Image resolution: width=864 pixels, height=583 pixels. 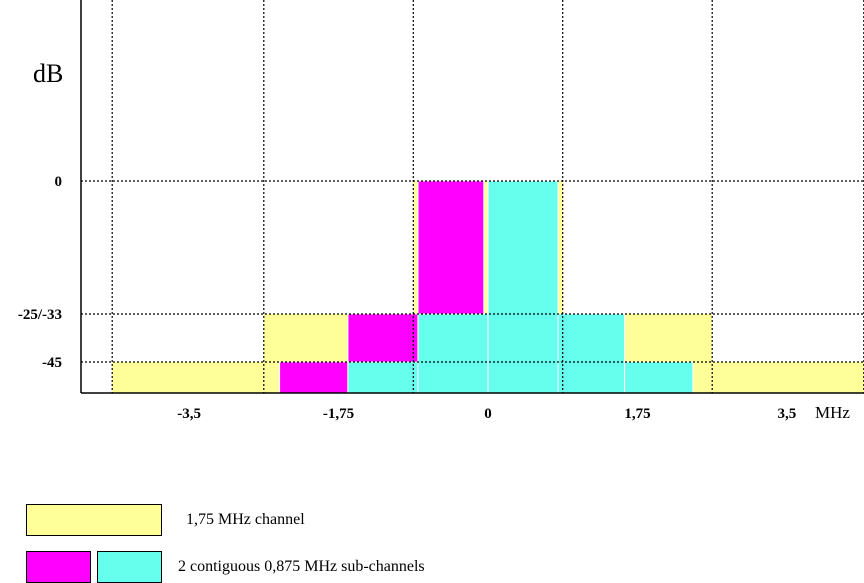 I want to click on legend-row-sub-channels: 2 contiguous 0,875 MHz sub-channels, so click(x=225, y=567).